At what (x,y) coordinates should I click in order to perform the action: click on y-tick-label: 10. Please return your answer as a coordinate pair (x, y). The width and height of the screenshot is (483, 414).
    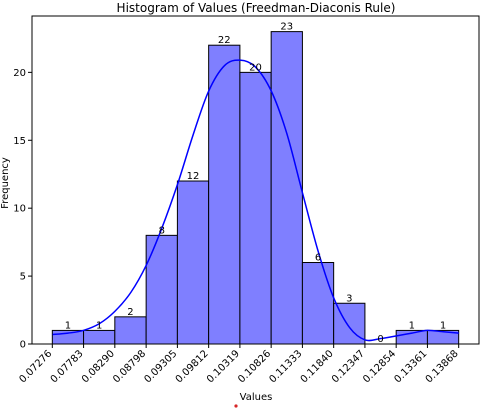
    Looking at the image, I should click on (19, 209).